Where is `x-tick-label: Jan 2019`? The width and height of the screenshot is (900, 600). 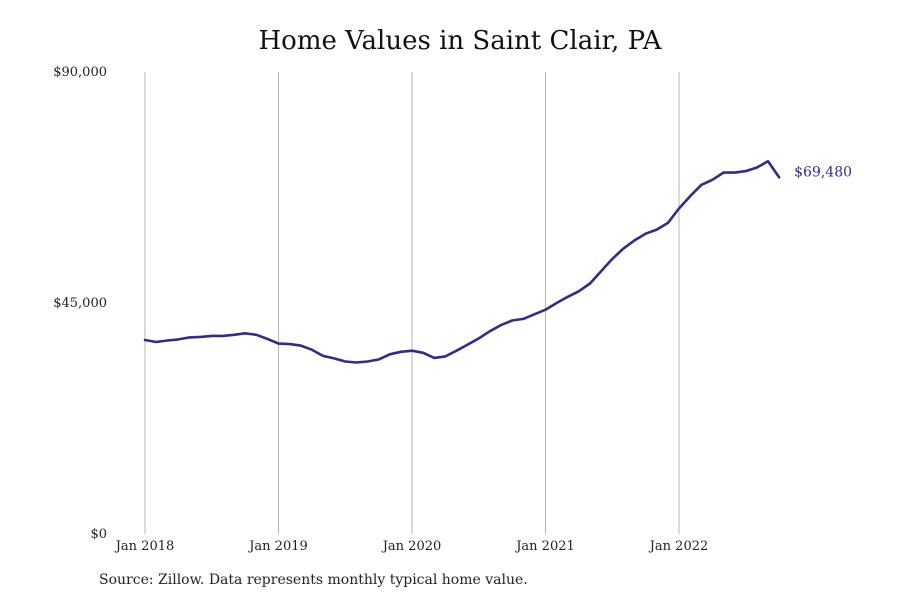
x-tick-label: Jan 2019 is located at coordinates (277, 546).